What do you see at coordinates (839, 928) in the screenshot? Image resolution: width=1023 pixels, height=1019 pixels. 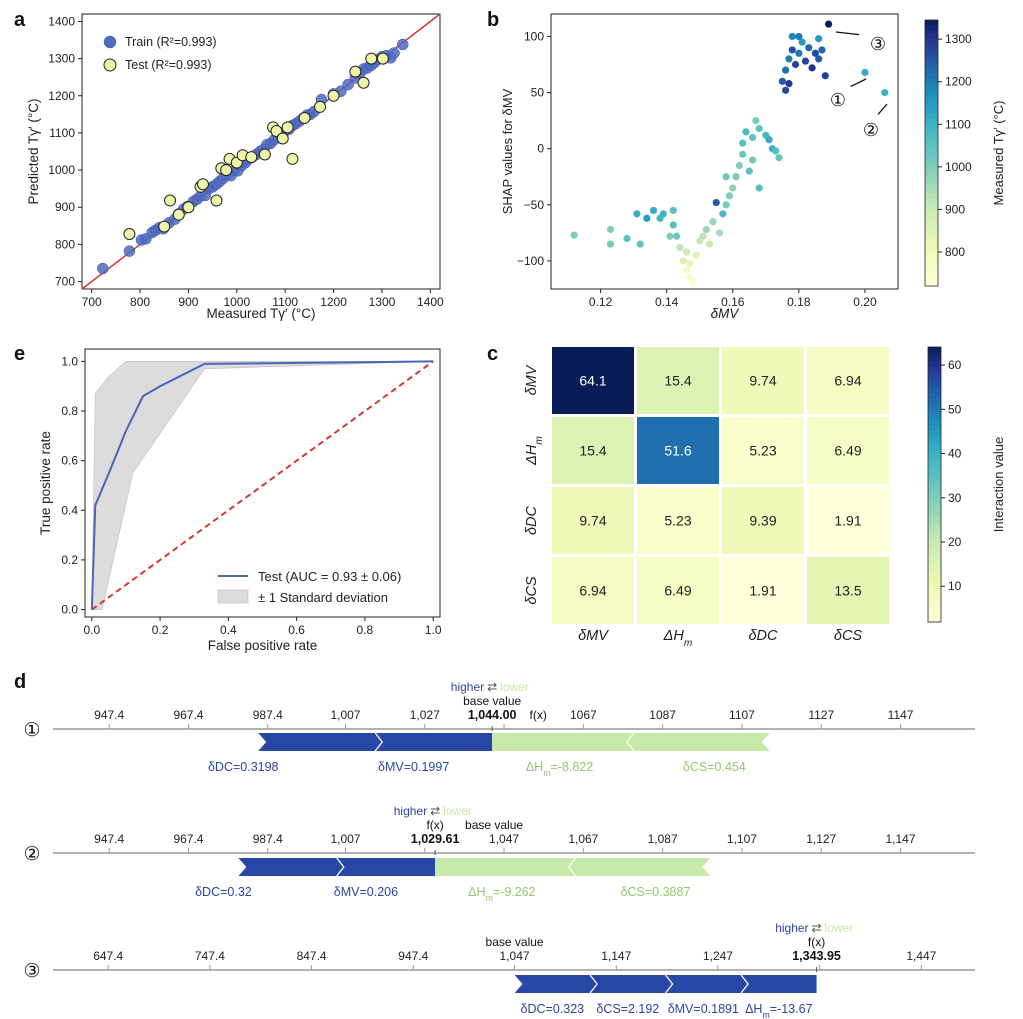 I see `panel-d-lower-label: lower` at bounding box center [839, 928].